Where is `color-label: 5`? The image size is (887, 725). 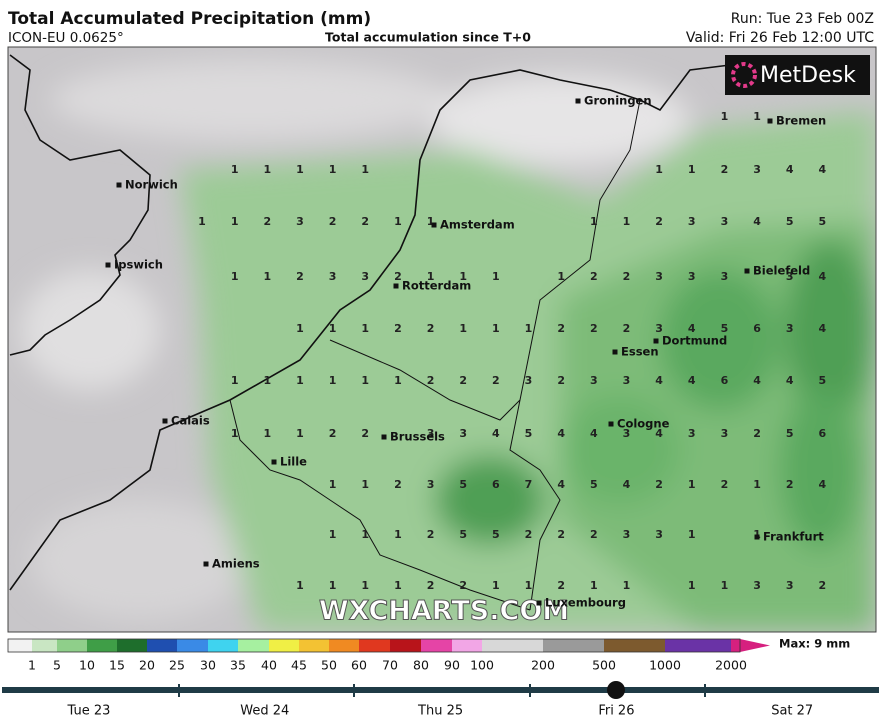 color-label: 5 is located at coordinates (57, 665).